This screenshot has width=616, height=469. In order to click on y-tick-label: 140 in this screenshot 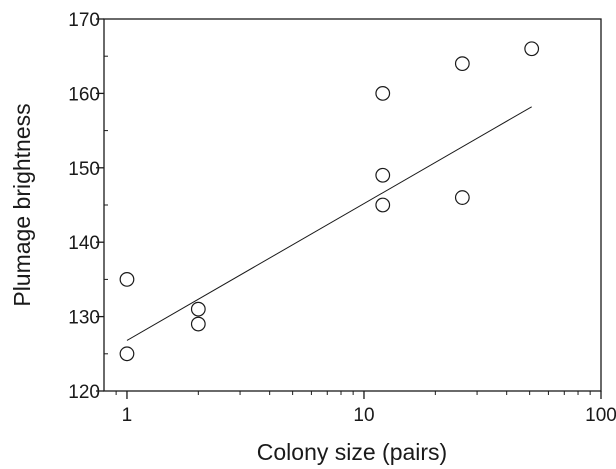, I will do `click(84, 243)`.